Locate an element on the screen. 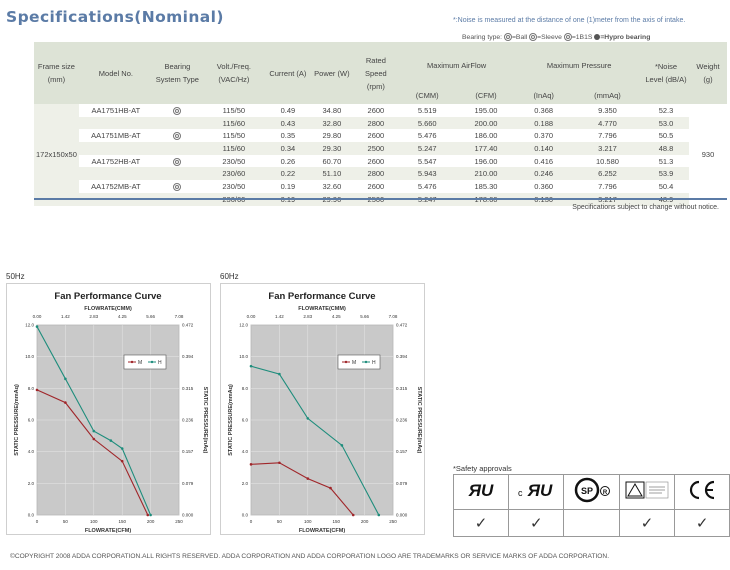 The width and height of the screenshot is (730, 570). model-cell: AA1752HB-AT is located at coordinates (116, 161).